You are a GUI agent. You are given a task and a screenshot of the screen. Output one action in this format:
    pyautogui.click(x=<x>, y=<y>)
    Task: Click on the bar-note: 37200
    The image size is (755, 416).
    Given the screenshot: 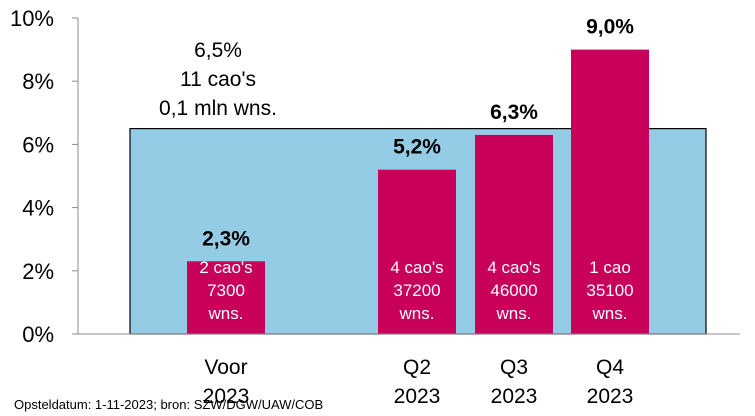 What is the action you would take?
    pyautogui.click(x=416, y=290)
    